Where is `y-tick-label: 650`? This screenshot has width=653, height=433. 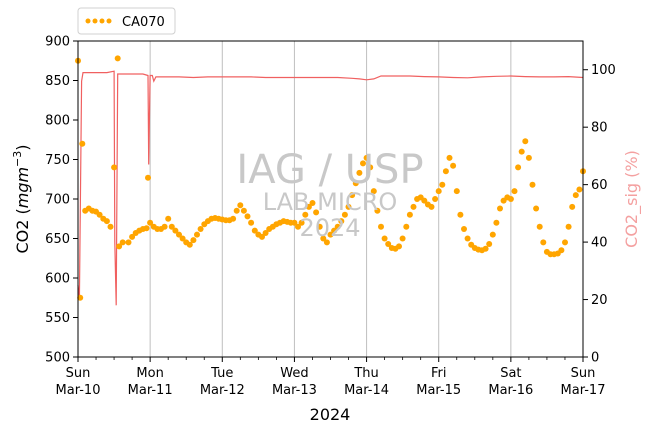 y-tick-label: 650 is located at coordinates (57, 239).